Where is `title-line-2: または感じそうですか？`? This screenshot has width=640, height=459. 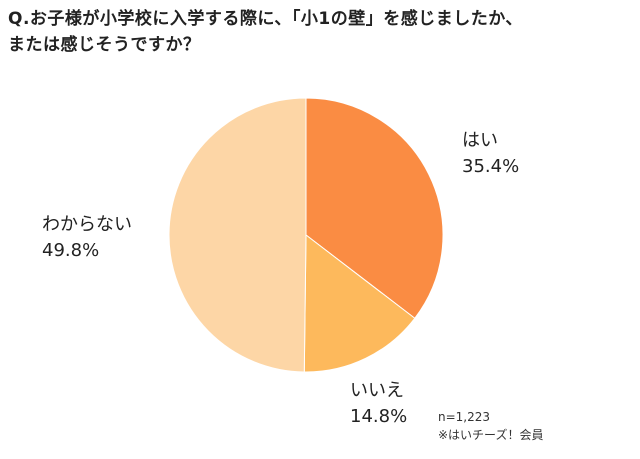 title-line-2: または感じそうですか？ is located at coordinates (104, 45).